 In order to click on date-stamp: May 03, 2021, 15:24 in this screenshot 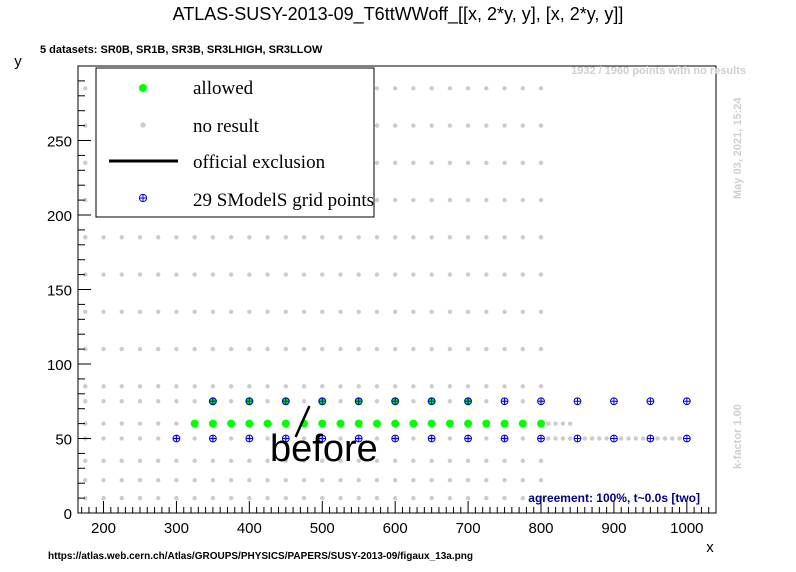, I will do `click(738, 148)`.